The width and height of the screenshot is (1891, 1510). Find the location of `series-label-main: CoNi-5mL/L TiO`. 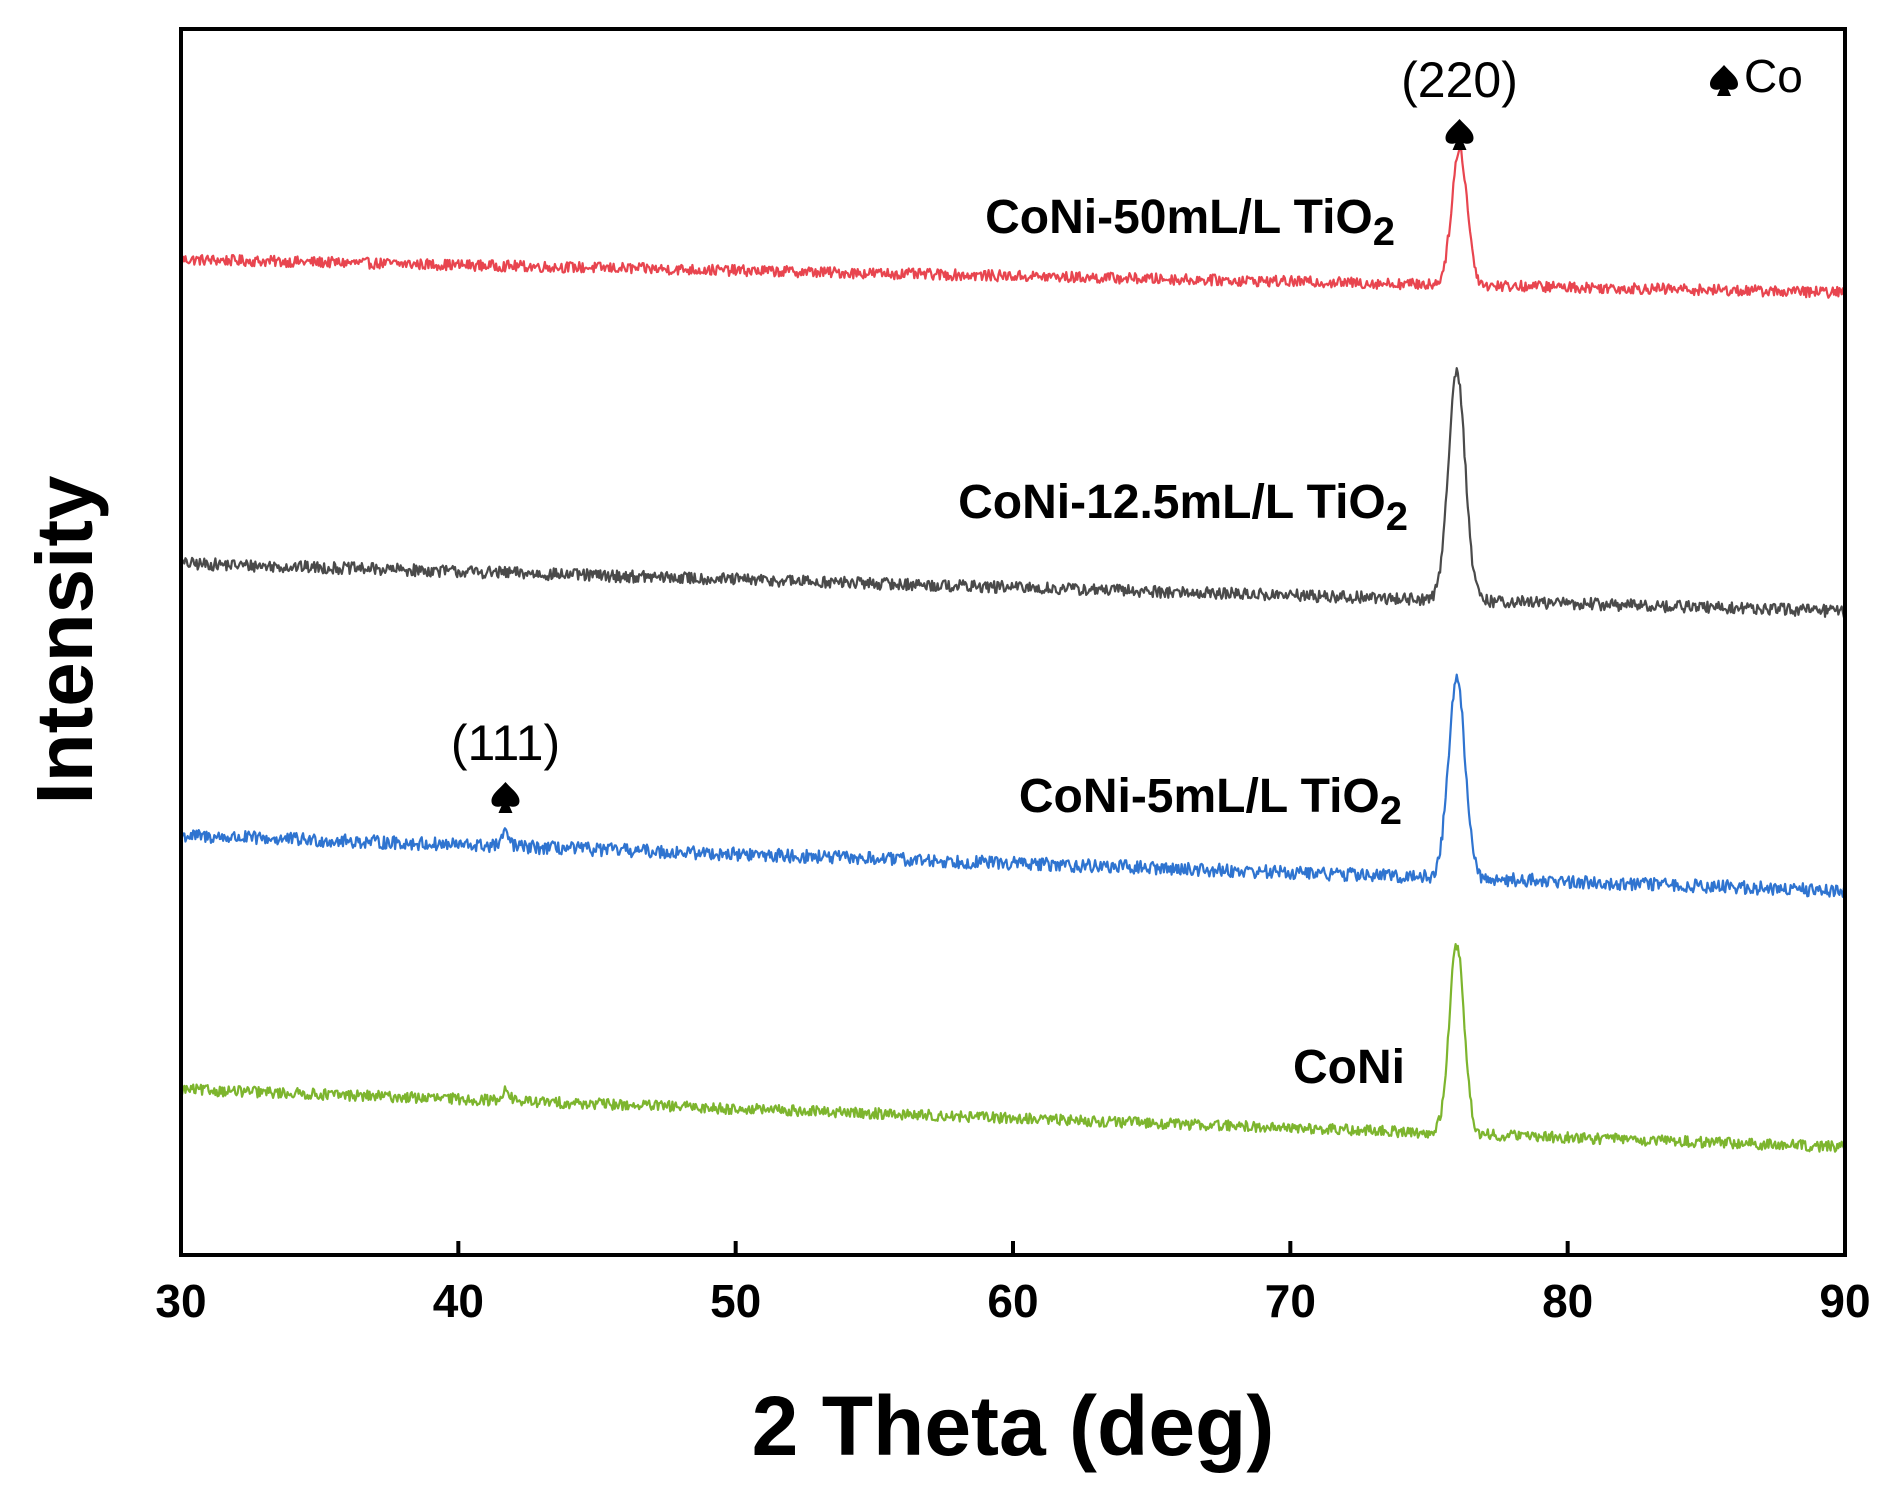

series-label-main: CoNi-5mL/L TiO is located at coordinates (1199, 796).